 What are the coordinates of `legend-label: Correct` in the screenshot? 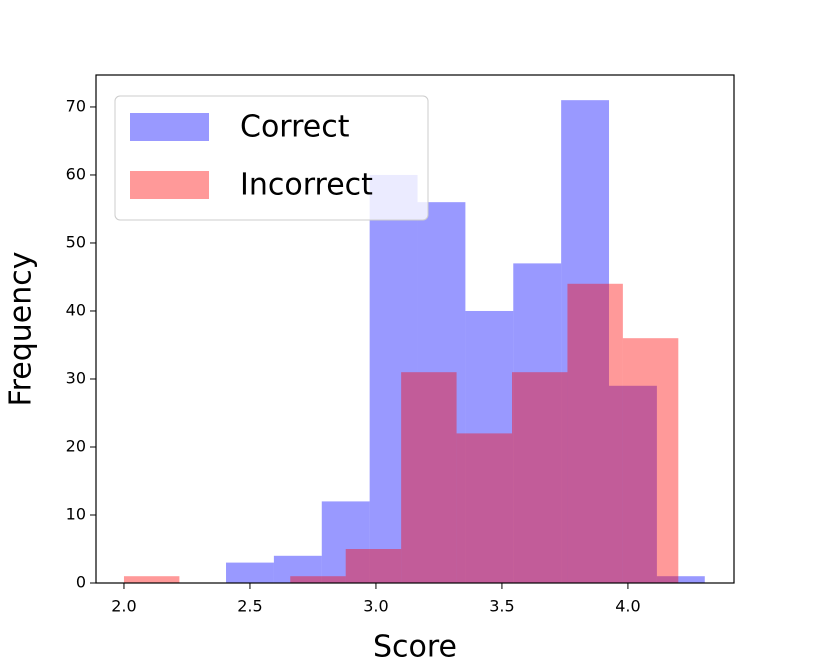 It's located at (295, 127).